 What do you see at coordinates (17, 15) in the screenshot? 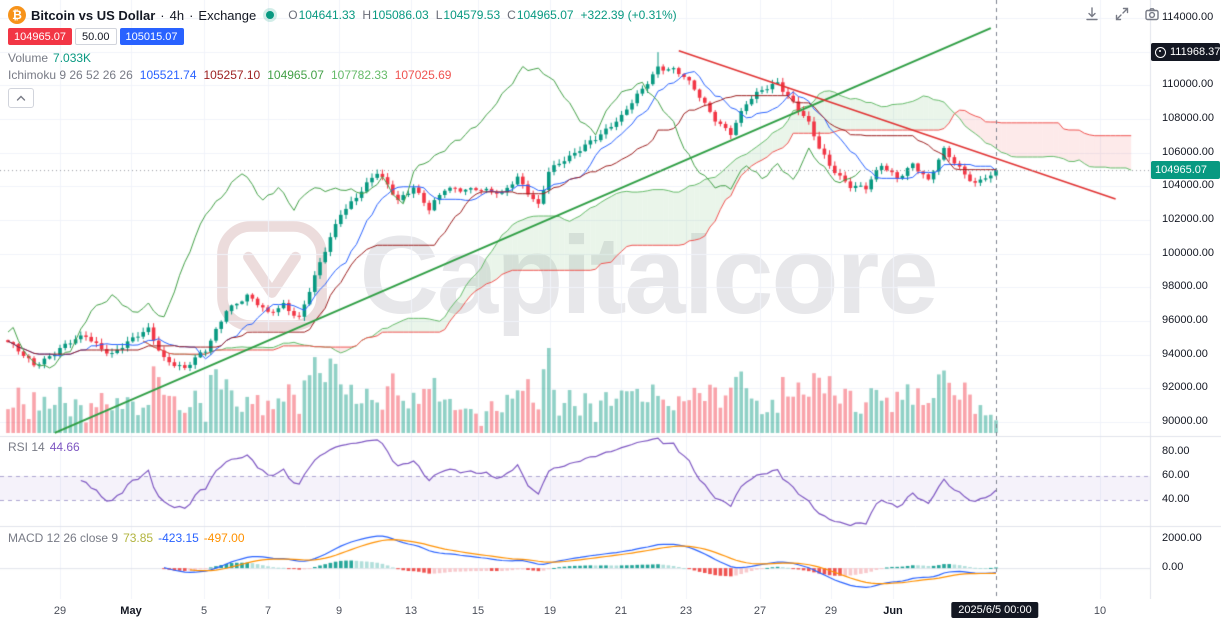
I see `btc-logo-icon: ₿` at bounding box center [17, 15].